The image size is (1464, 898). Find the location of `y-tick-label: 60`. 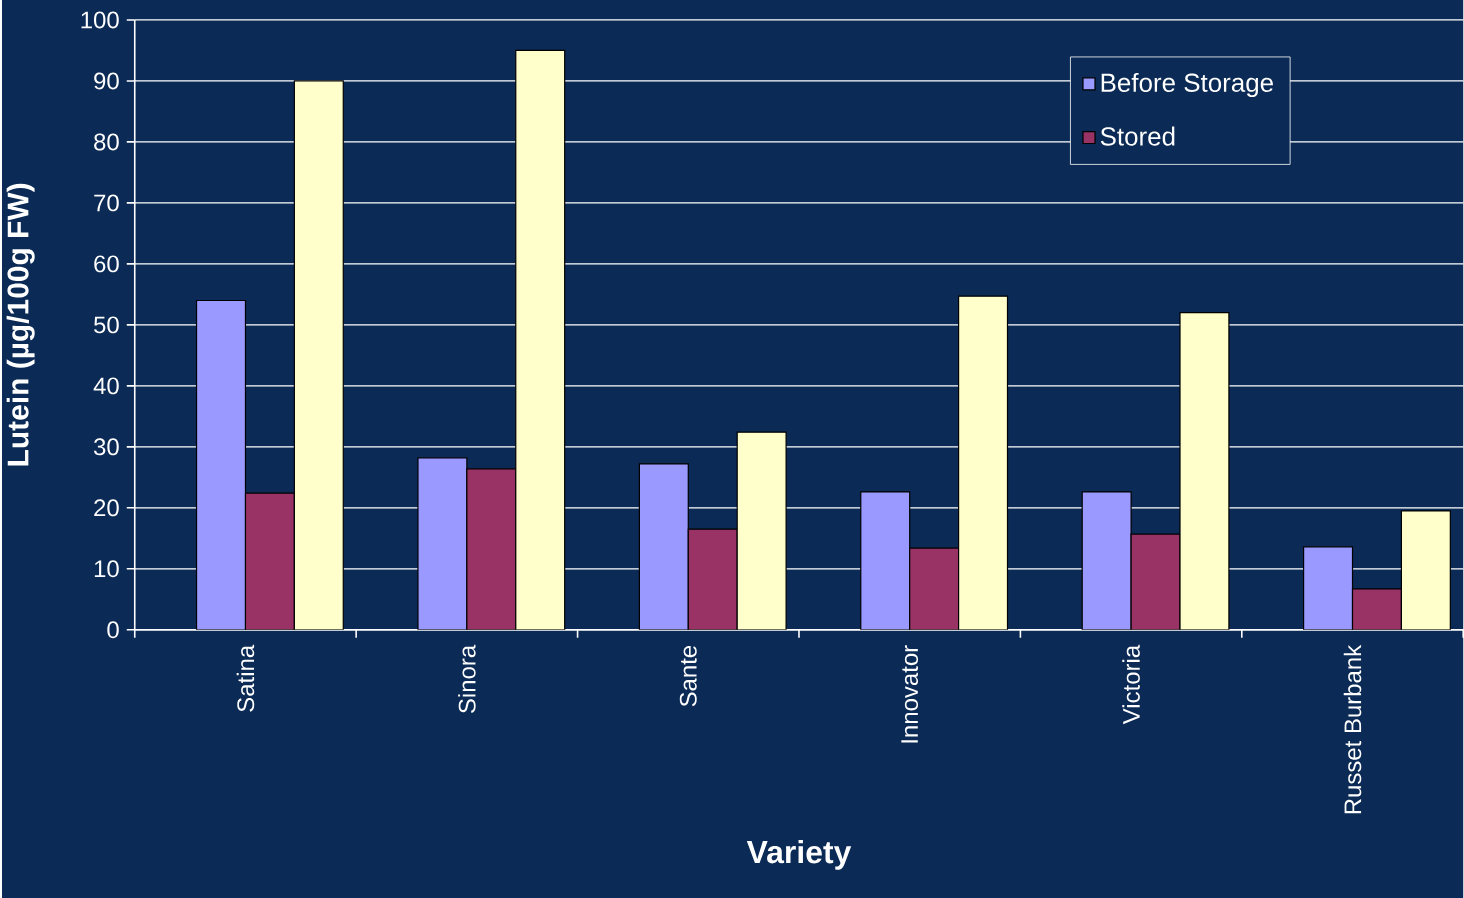

y-tick-label: 60 is located at coordinates (106, 264).